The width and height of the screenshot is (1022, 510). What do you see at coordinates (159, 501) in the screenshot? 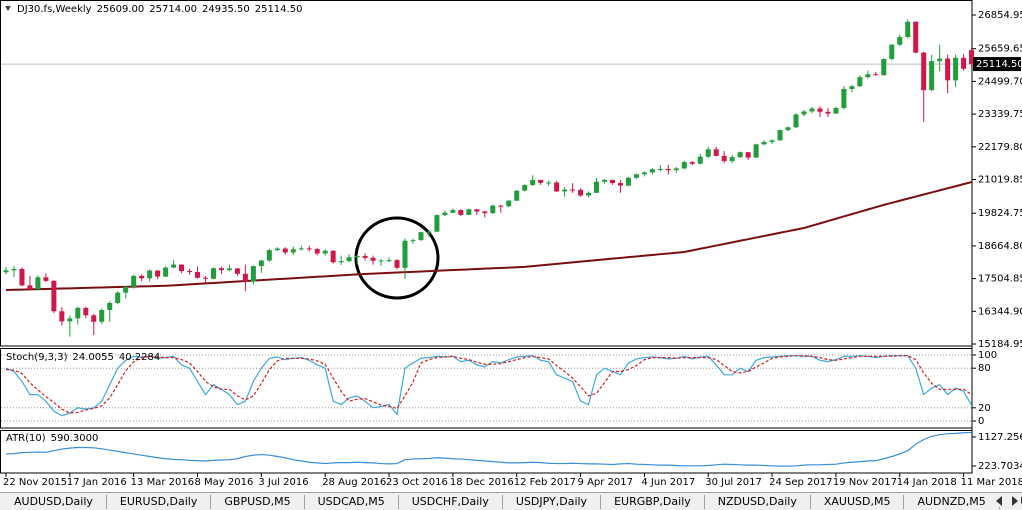
I see `symbol-tab: EURUSD,Daily` at bounding box center [159, 501].